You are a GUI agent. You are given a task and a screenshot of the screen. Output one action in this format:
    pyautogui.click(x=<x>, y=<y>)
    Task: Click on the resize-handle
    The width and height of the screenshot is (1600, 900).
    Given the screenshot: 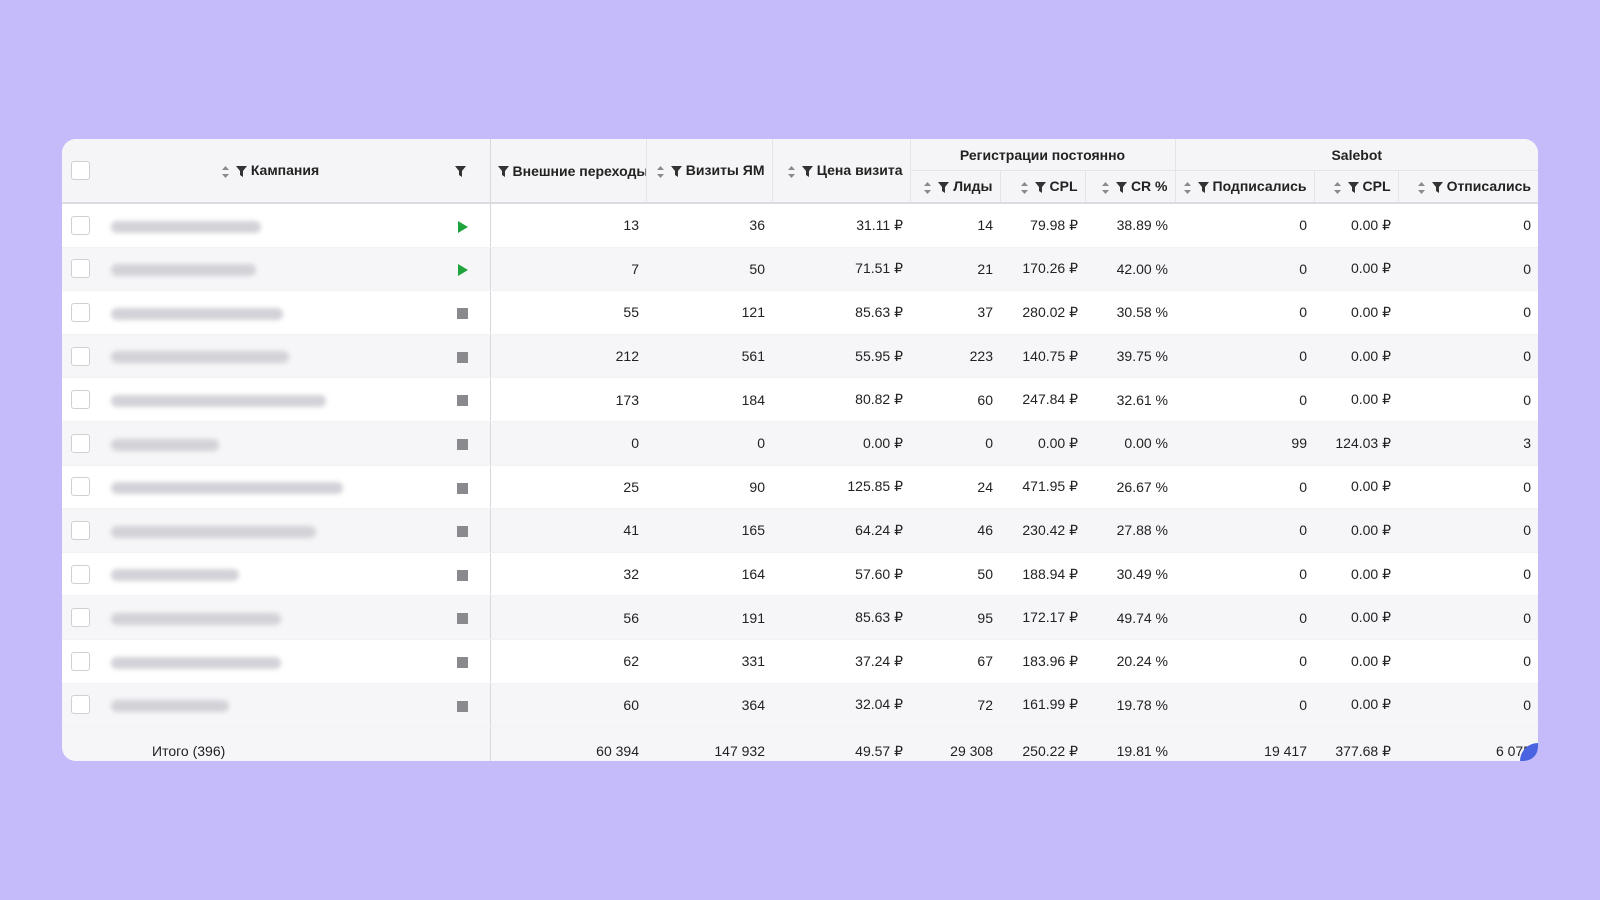 What is the action you would take?
    pyautogui.click(x=1529, y=752)
    